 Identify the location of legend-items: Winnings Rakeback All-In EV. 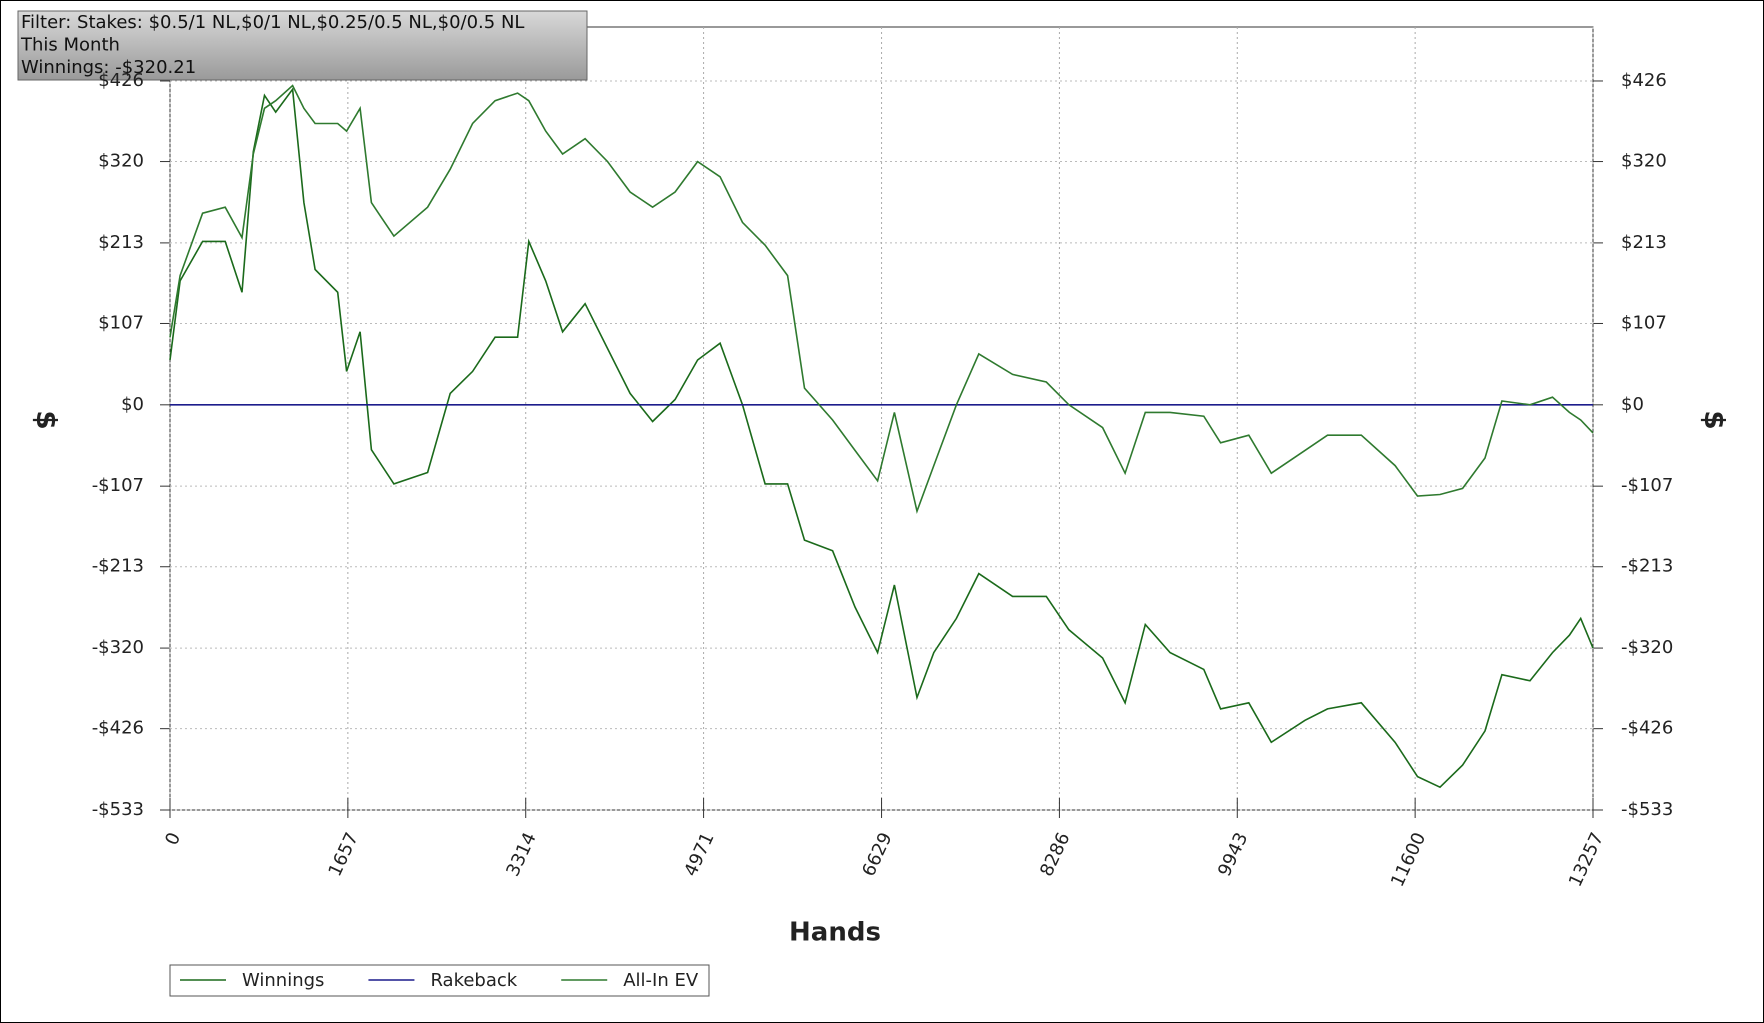
(439, 980).